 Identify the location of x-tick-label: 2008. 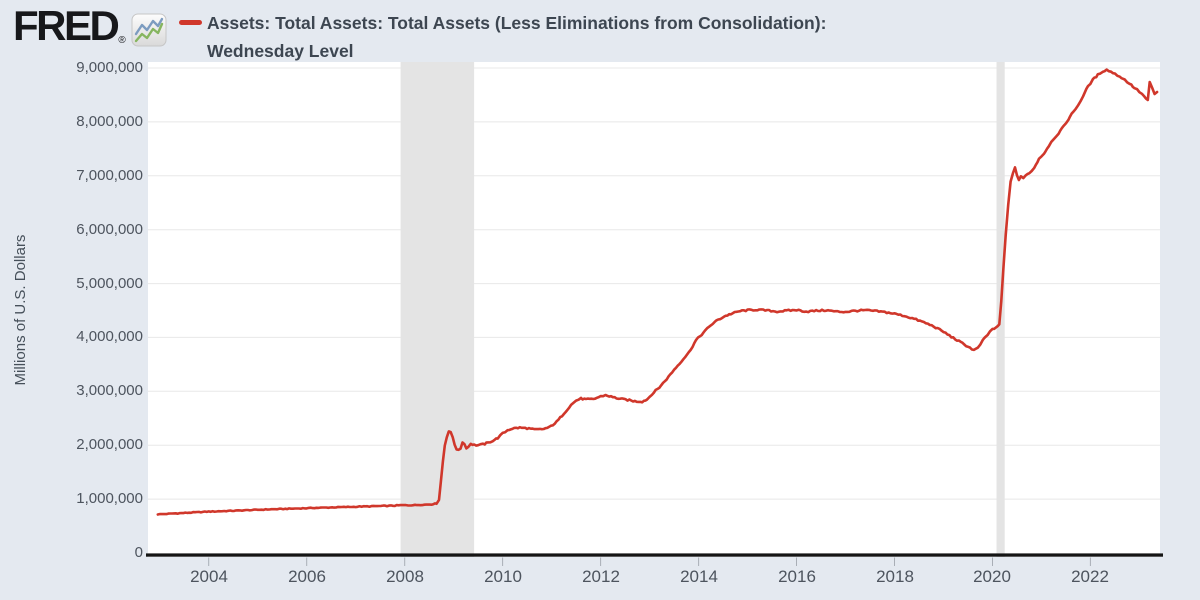
(405, 576).